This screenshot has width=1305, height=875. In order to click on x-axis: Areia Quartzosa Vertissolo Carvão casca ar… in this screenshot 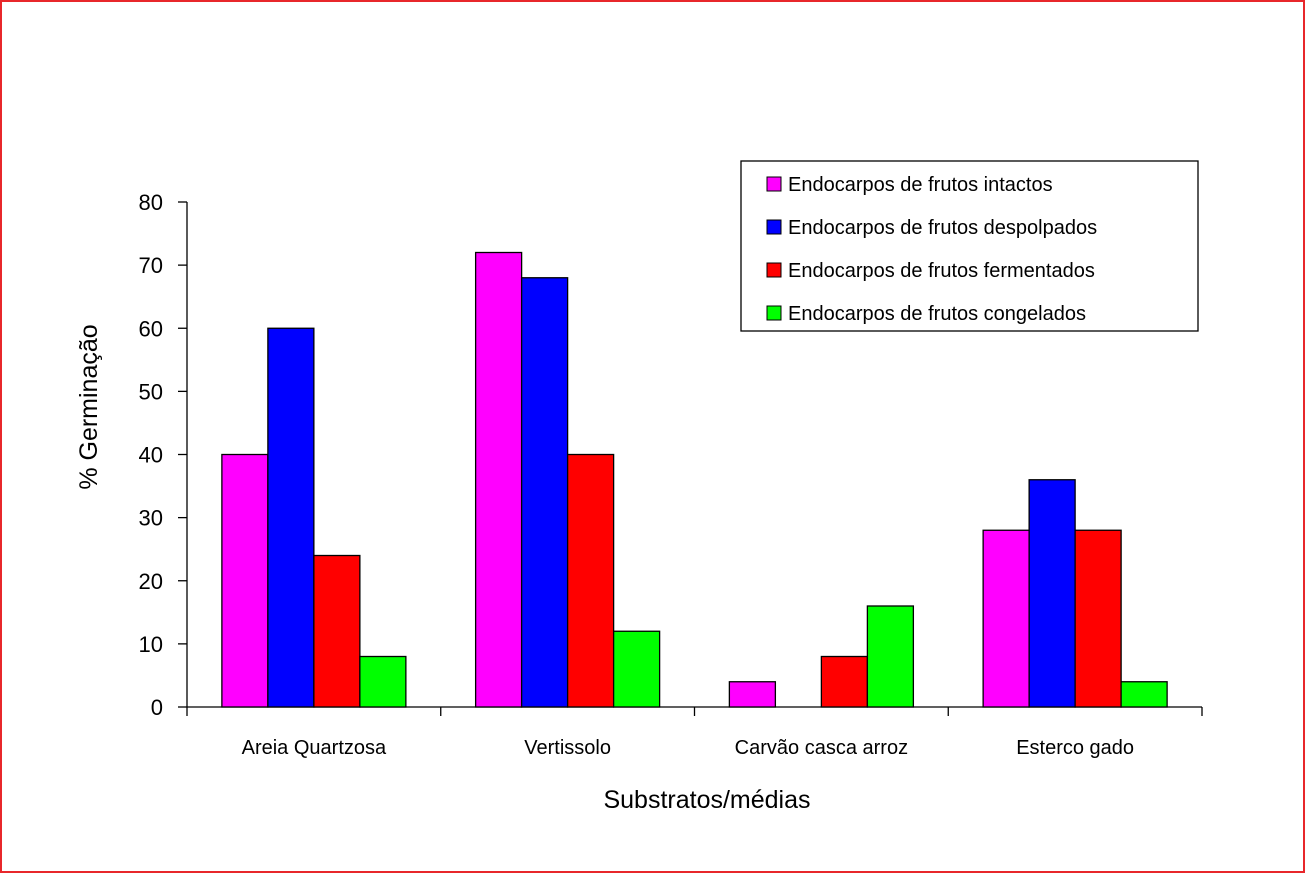, I will do `click(694, 732)`.